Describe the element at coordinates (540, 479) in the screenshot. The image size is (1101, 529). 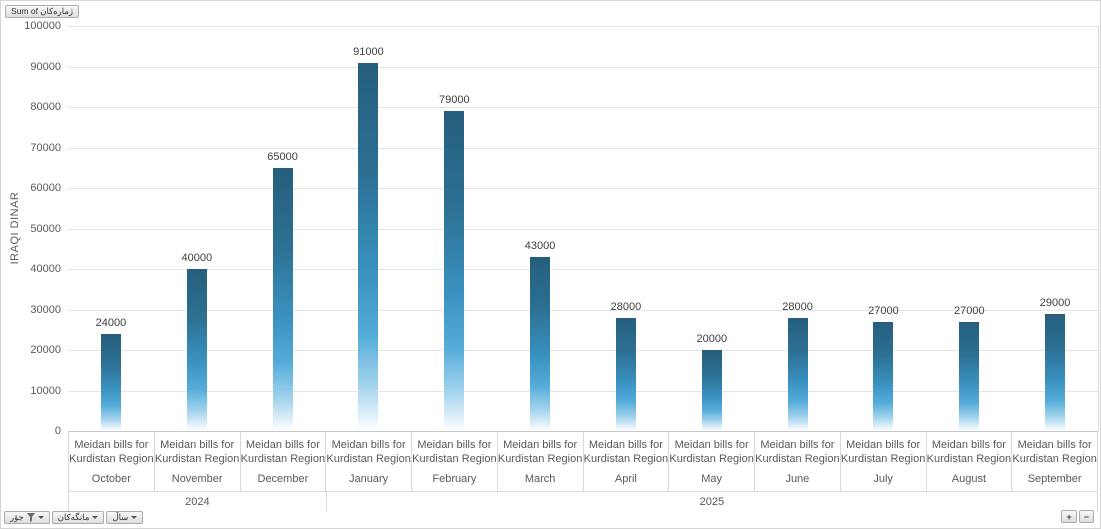
I see `month-label: March` at that location.